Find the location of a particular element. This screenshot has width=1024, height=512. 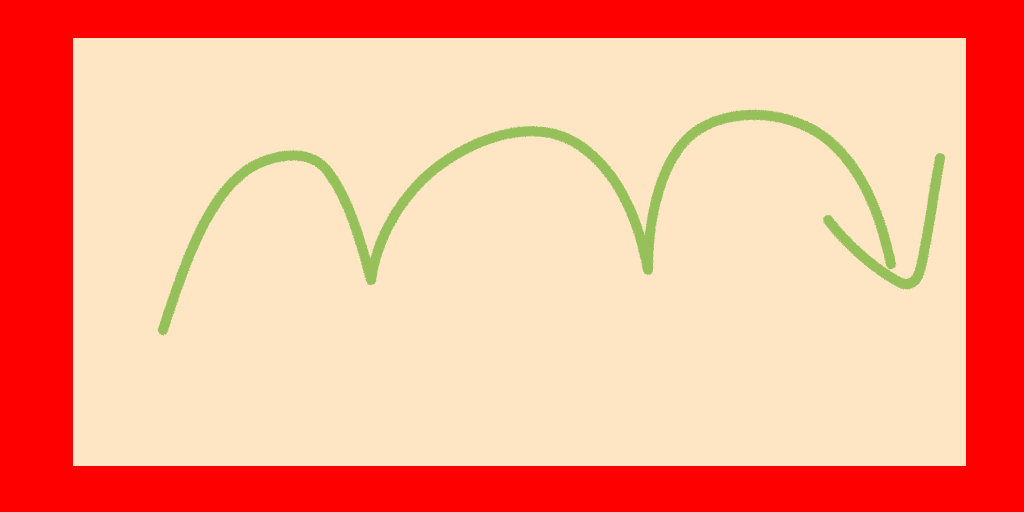

arrowhead-path is located at coordinates (884, 221).